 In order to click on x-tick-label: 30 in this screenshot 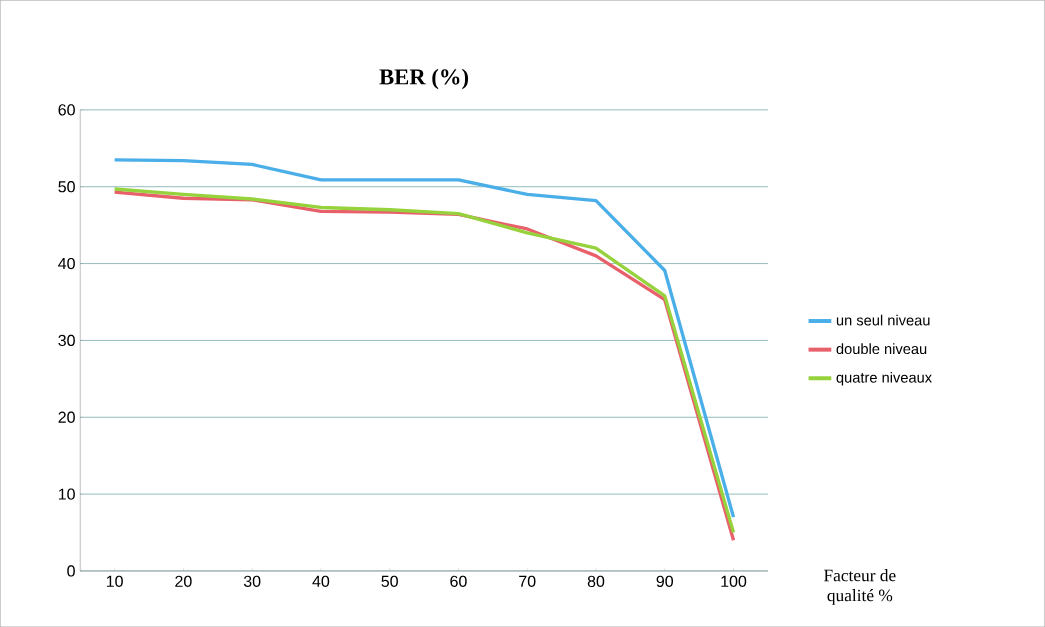, I will do `click(252, 581)`.